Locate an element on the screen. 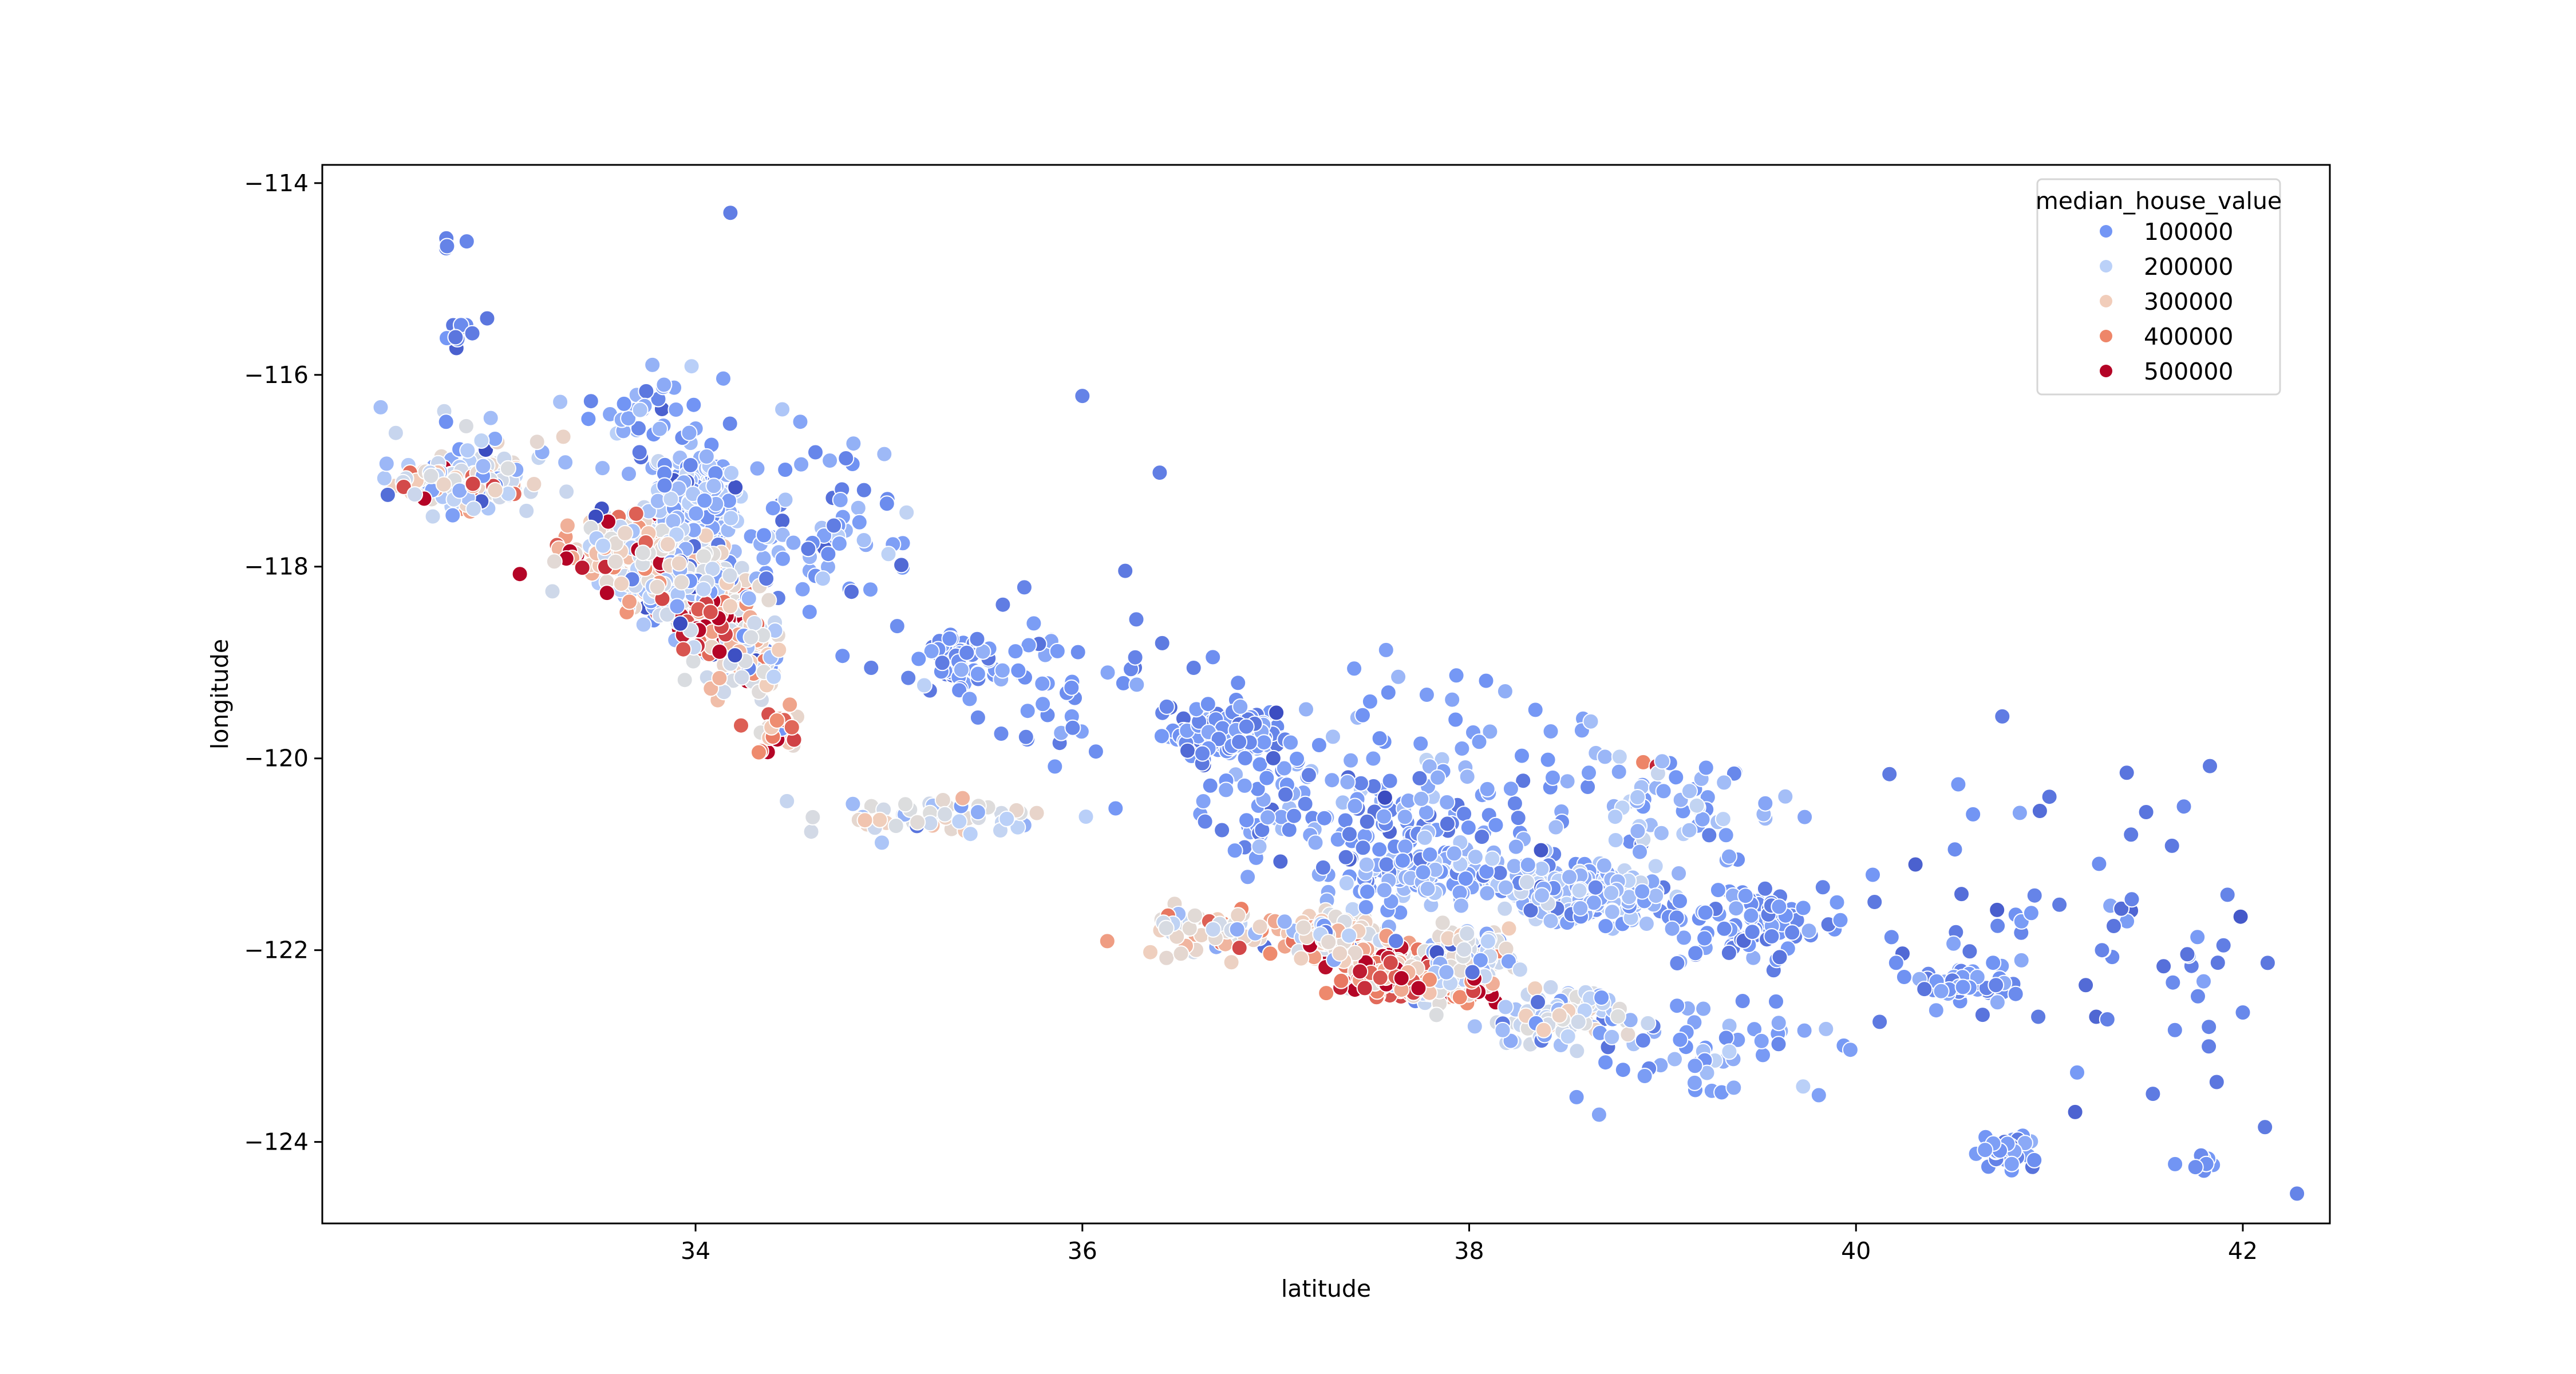 The image size is (2576, 1374). y-tick-label: −124 is located at coordinates (276, 1142).